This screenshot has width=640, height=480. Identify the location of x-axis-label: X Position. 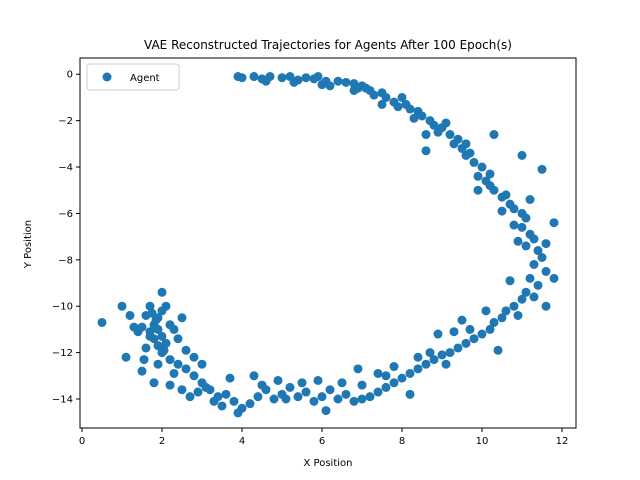
(328, 463).